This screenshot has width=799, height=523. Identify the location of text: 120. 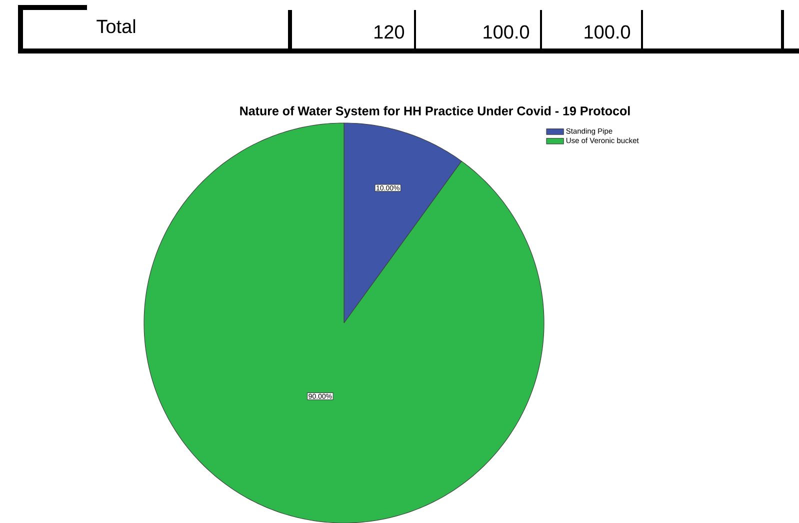
(389, 32).